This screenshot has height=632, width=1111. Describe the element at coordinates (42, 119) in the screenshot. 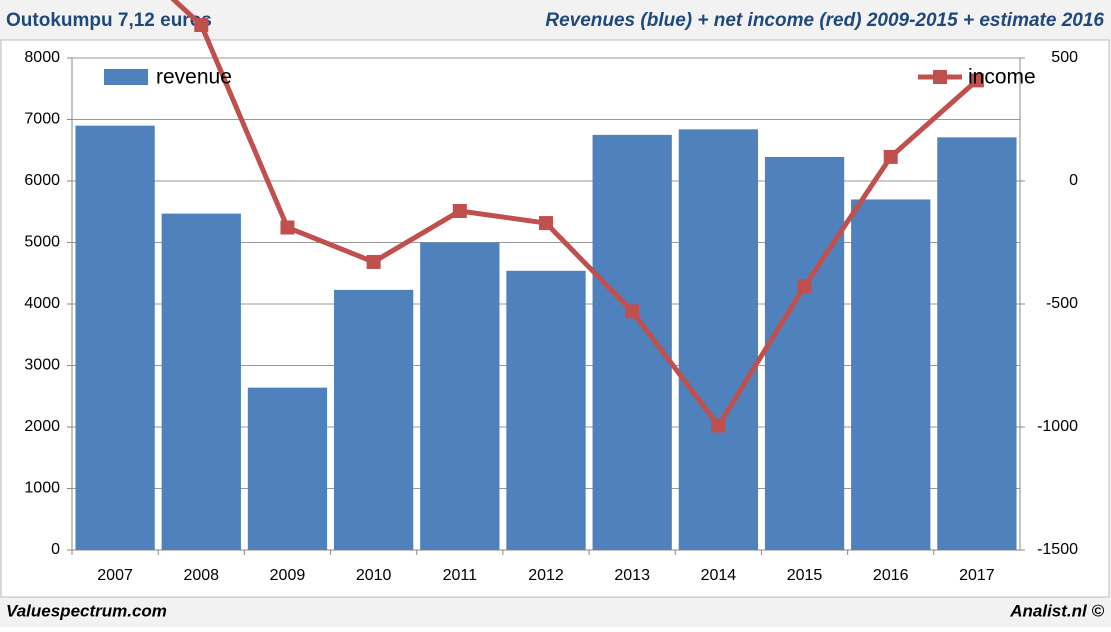

I see `y-tick-label: 7000` at that location.